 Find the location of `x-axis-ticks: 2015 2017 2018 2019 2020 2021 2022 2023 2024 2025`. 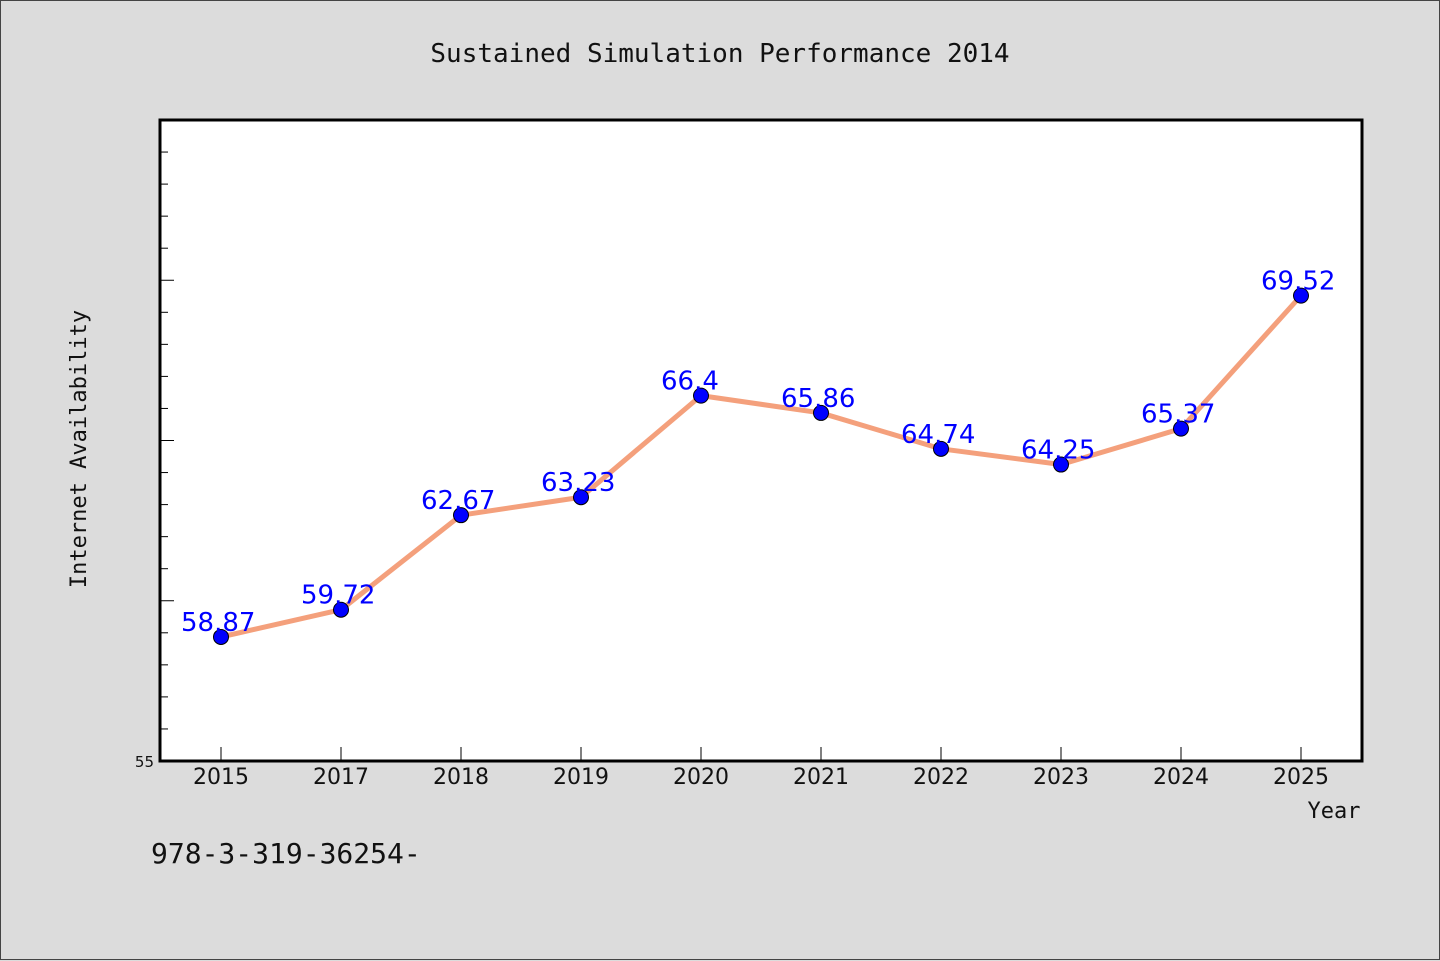

x-axis-ticks: 2015 2017 2018 2019 2020 2021 2022 2023 2024 2025 is located at coordinates (761, 768).